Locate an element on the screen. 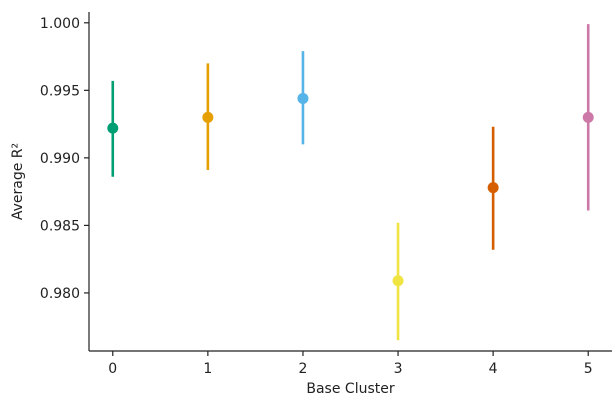 The image size is (612, 398). y-tick-label: 0.985 is located at coordinates (60, 226).